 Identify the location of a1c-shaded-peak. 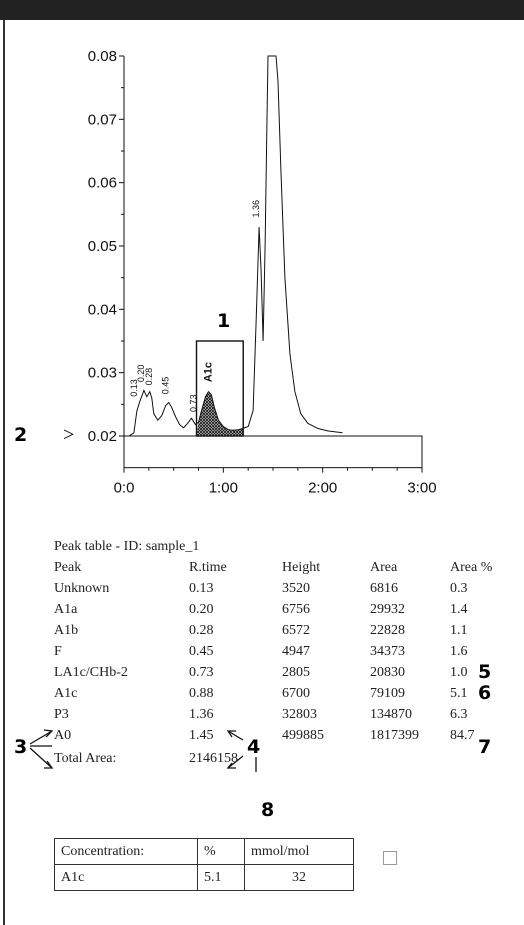
(220, 413).